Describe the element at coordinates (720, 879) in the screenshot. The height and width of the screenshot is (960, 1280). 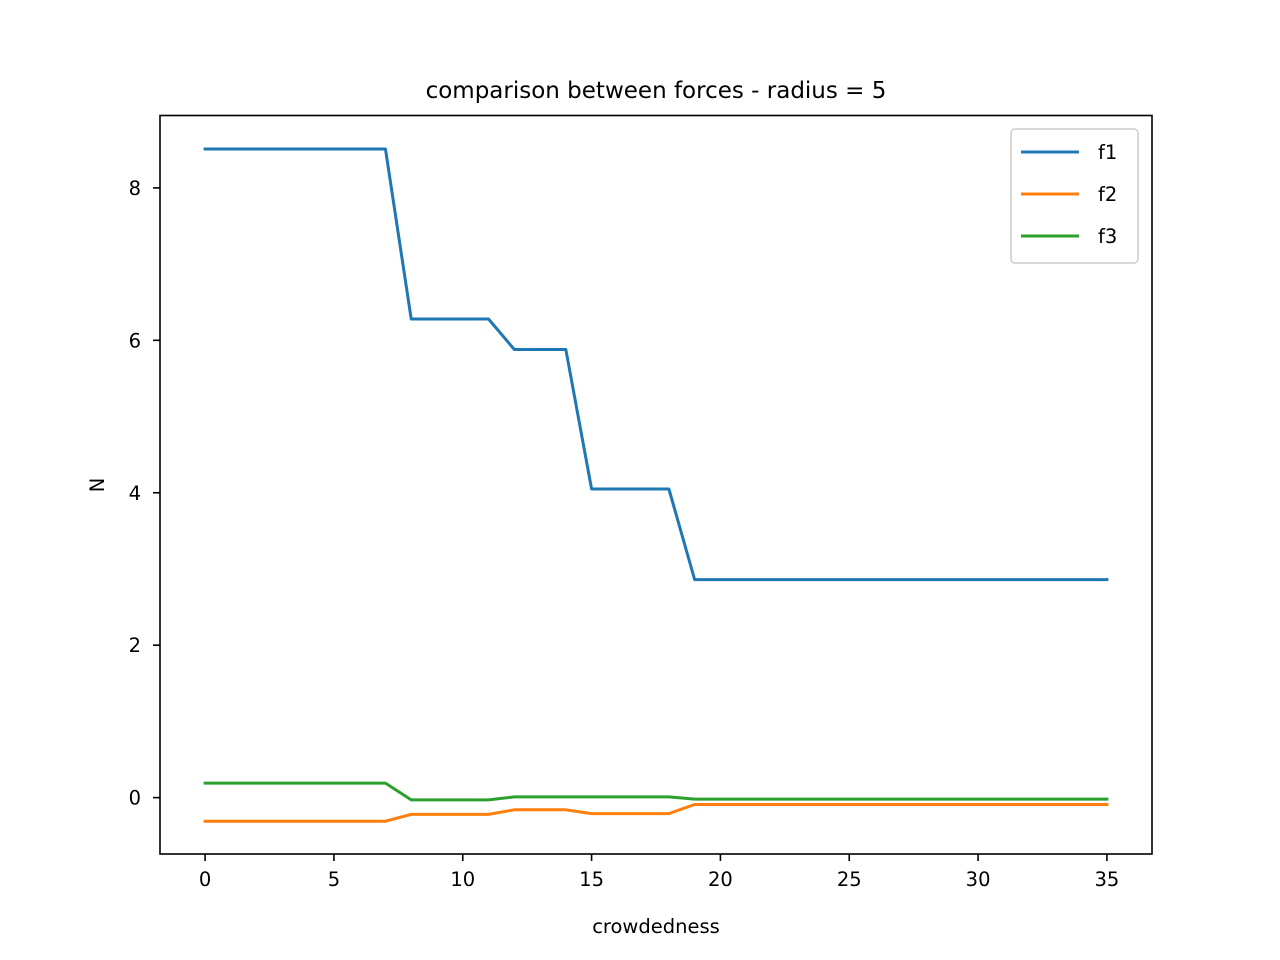
I see `x-tick-label: 20` at that location.